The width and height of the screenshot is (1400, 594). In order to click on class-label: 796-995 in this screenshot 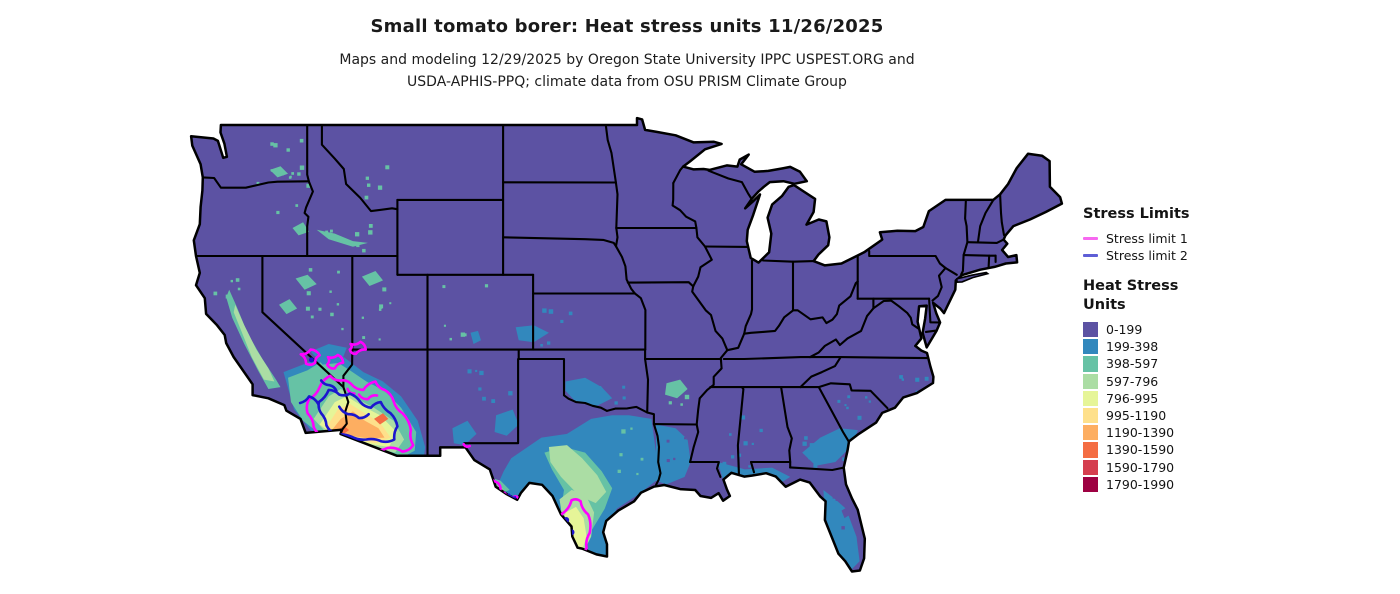, I will do `click(1132, 398)`.